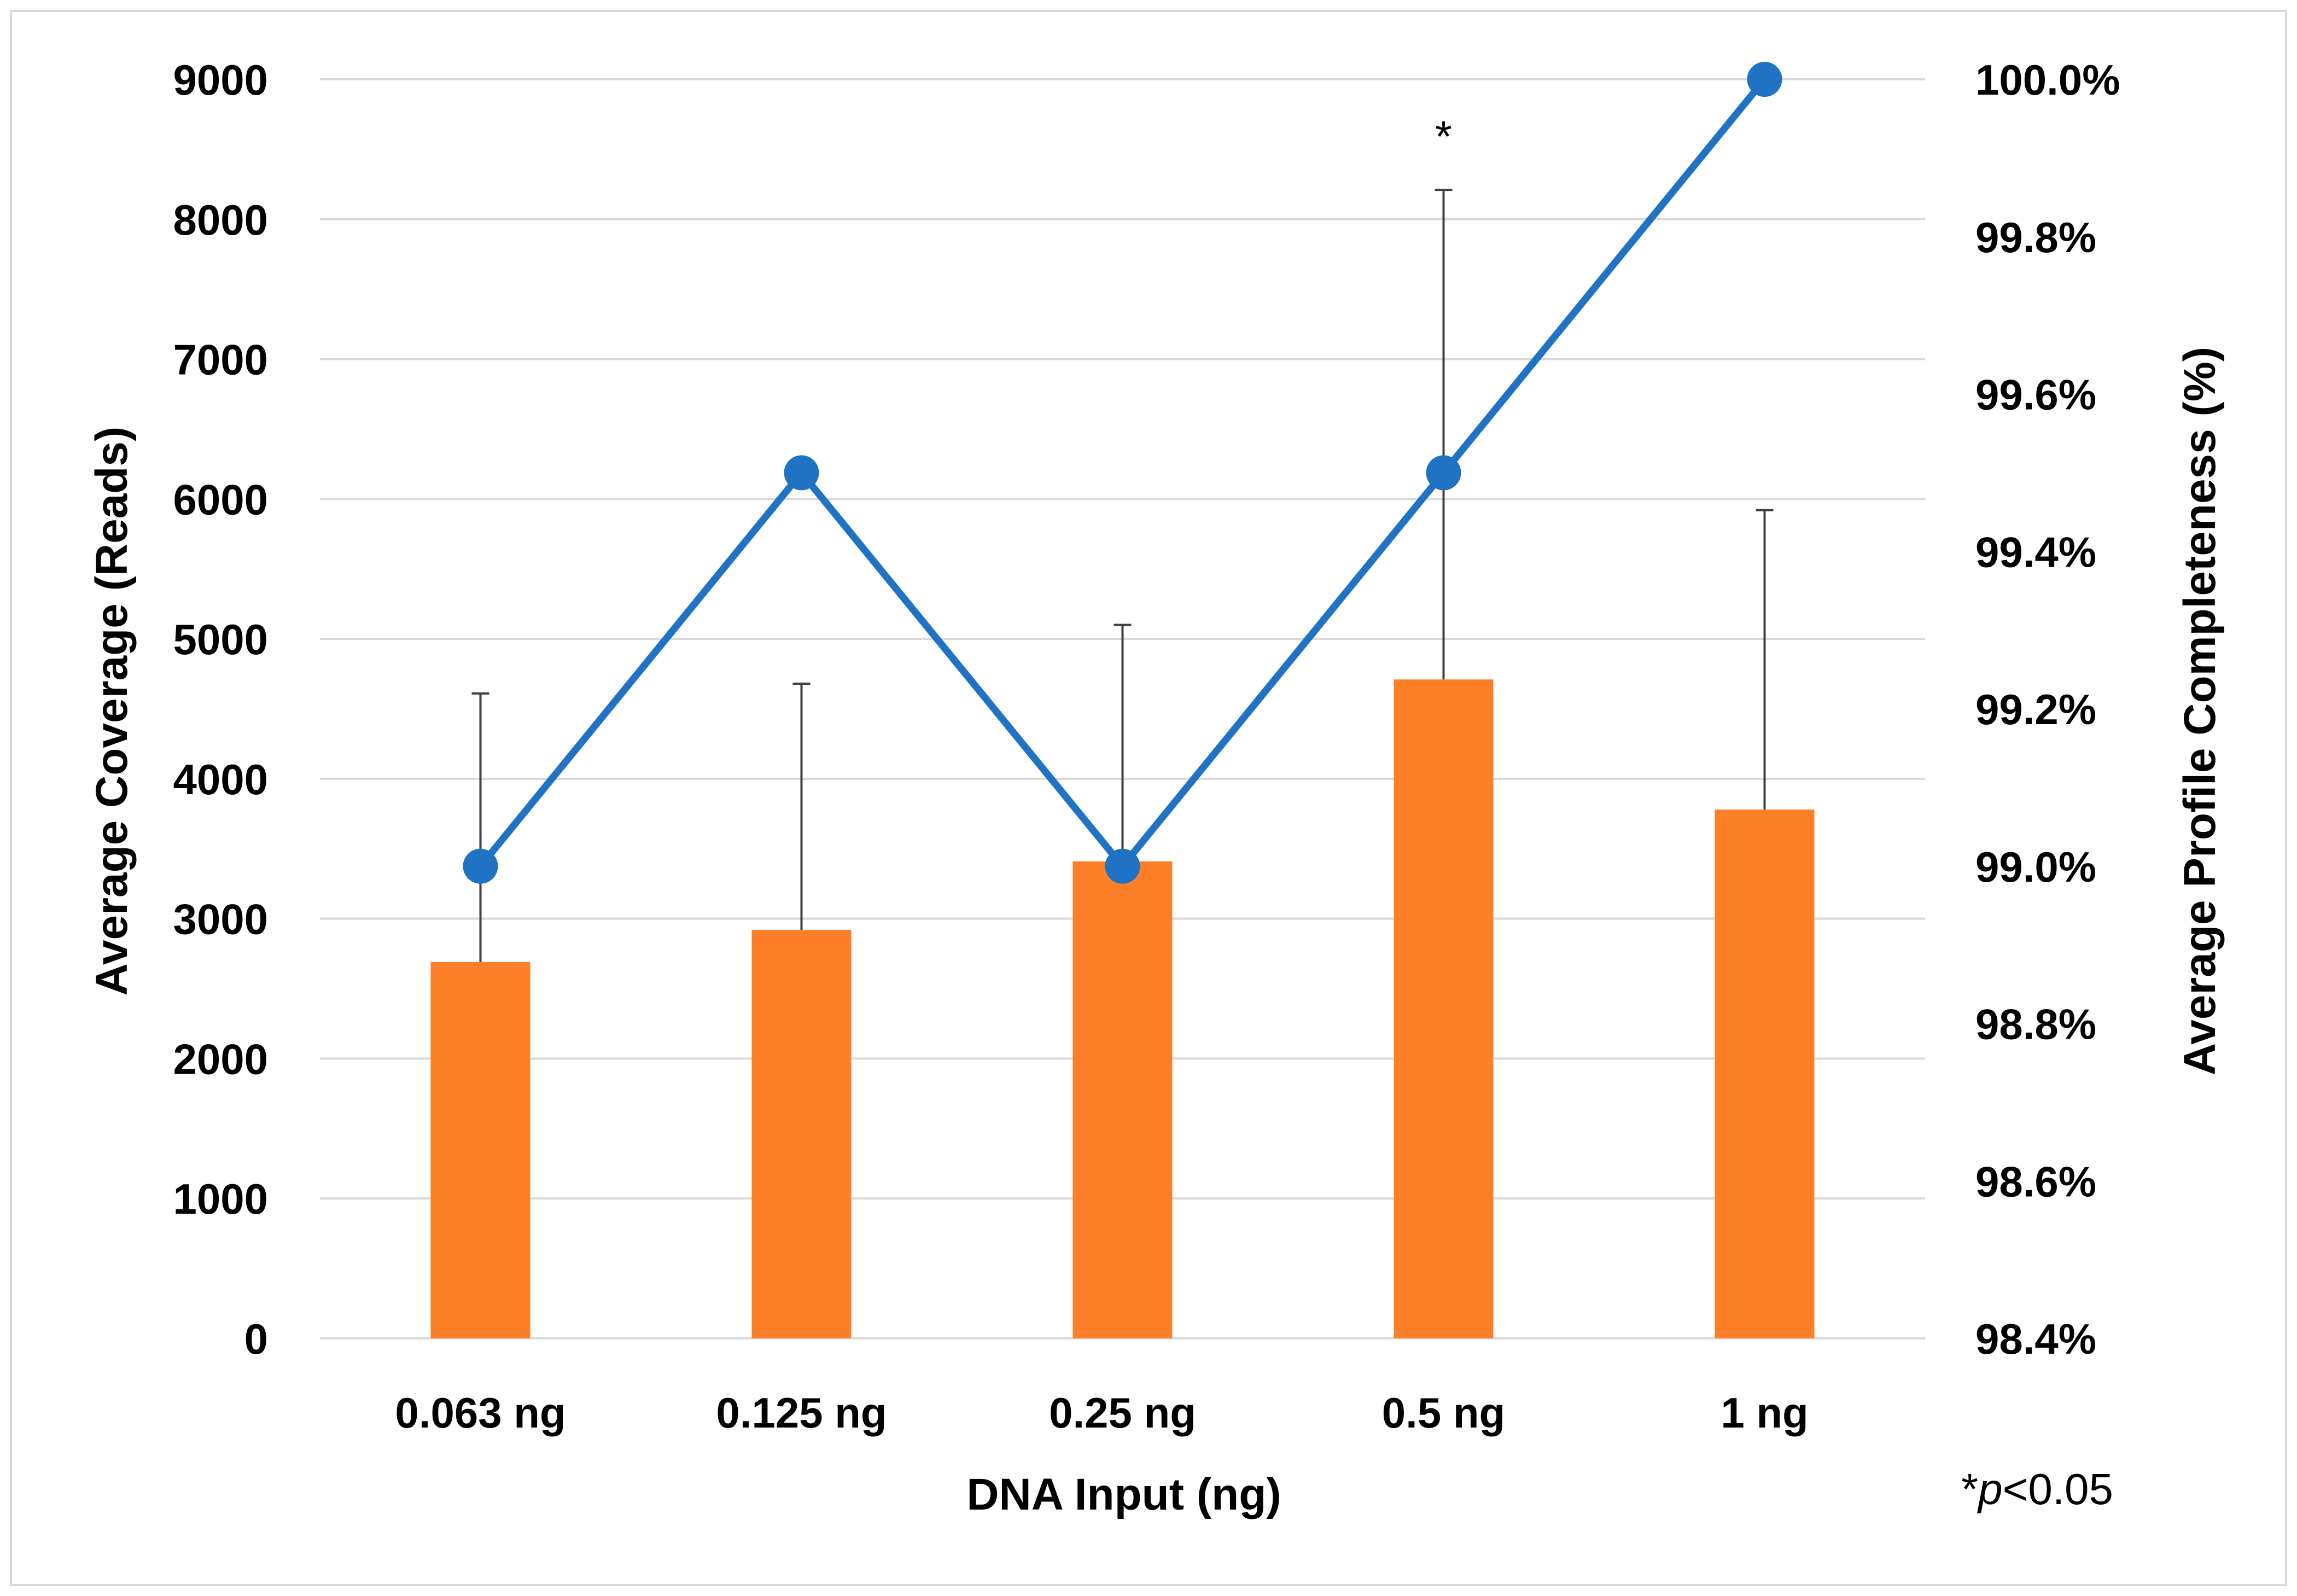 The width and height of the screenshot is (2297, 1596). Describe the element at coordinates (1443, 1413) in the screenshot. I see `category-tick-label: 0.5 ng` at that location.